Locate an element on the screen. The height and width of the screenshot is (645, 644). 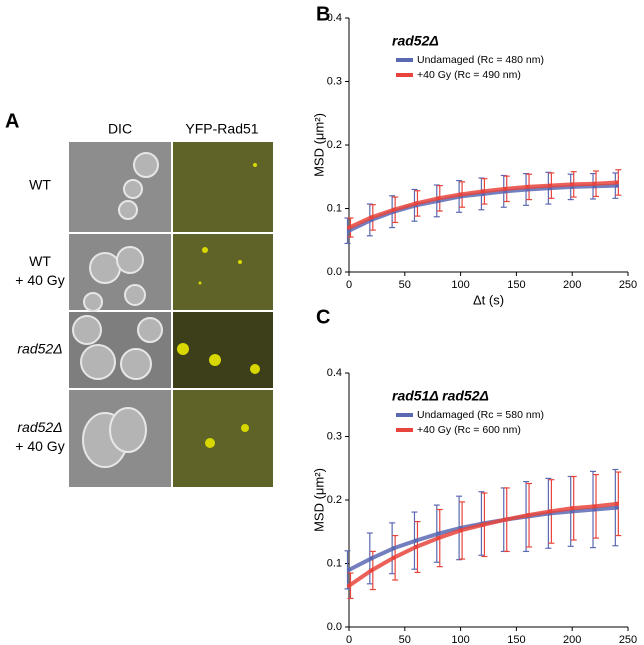
legend-label: +40 Gy (Rc = 490 nm) is located at coordinates (469, 75).